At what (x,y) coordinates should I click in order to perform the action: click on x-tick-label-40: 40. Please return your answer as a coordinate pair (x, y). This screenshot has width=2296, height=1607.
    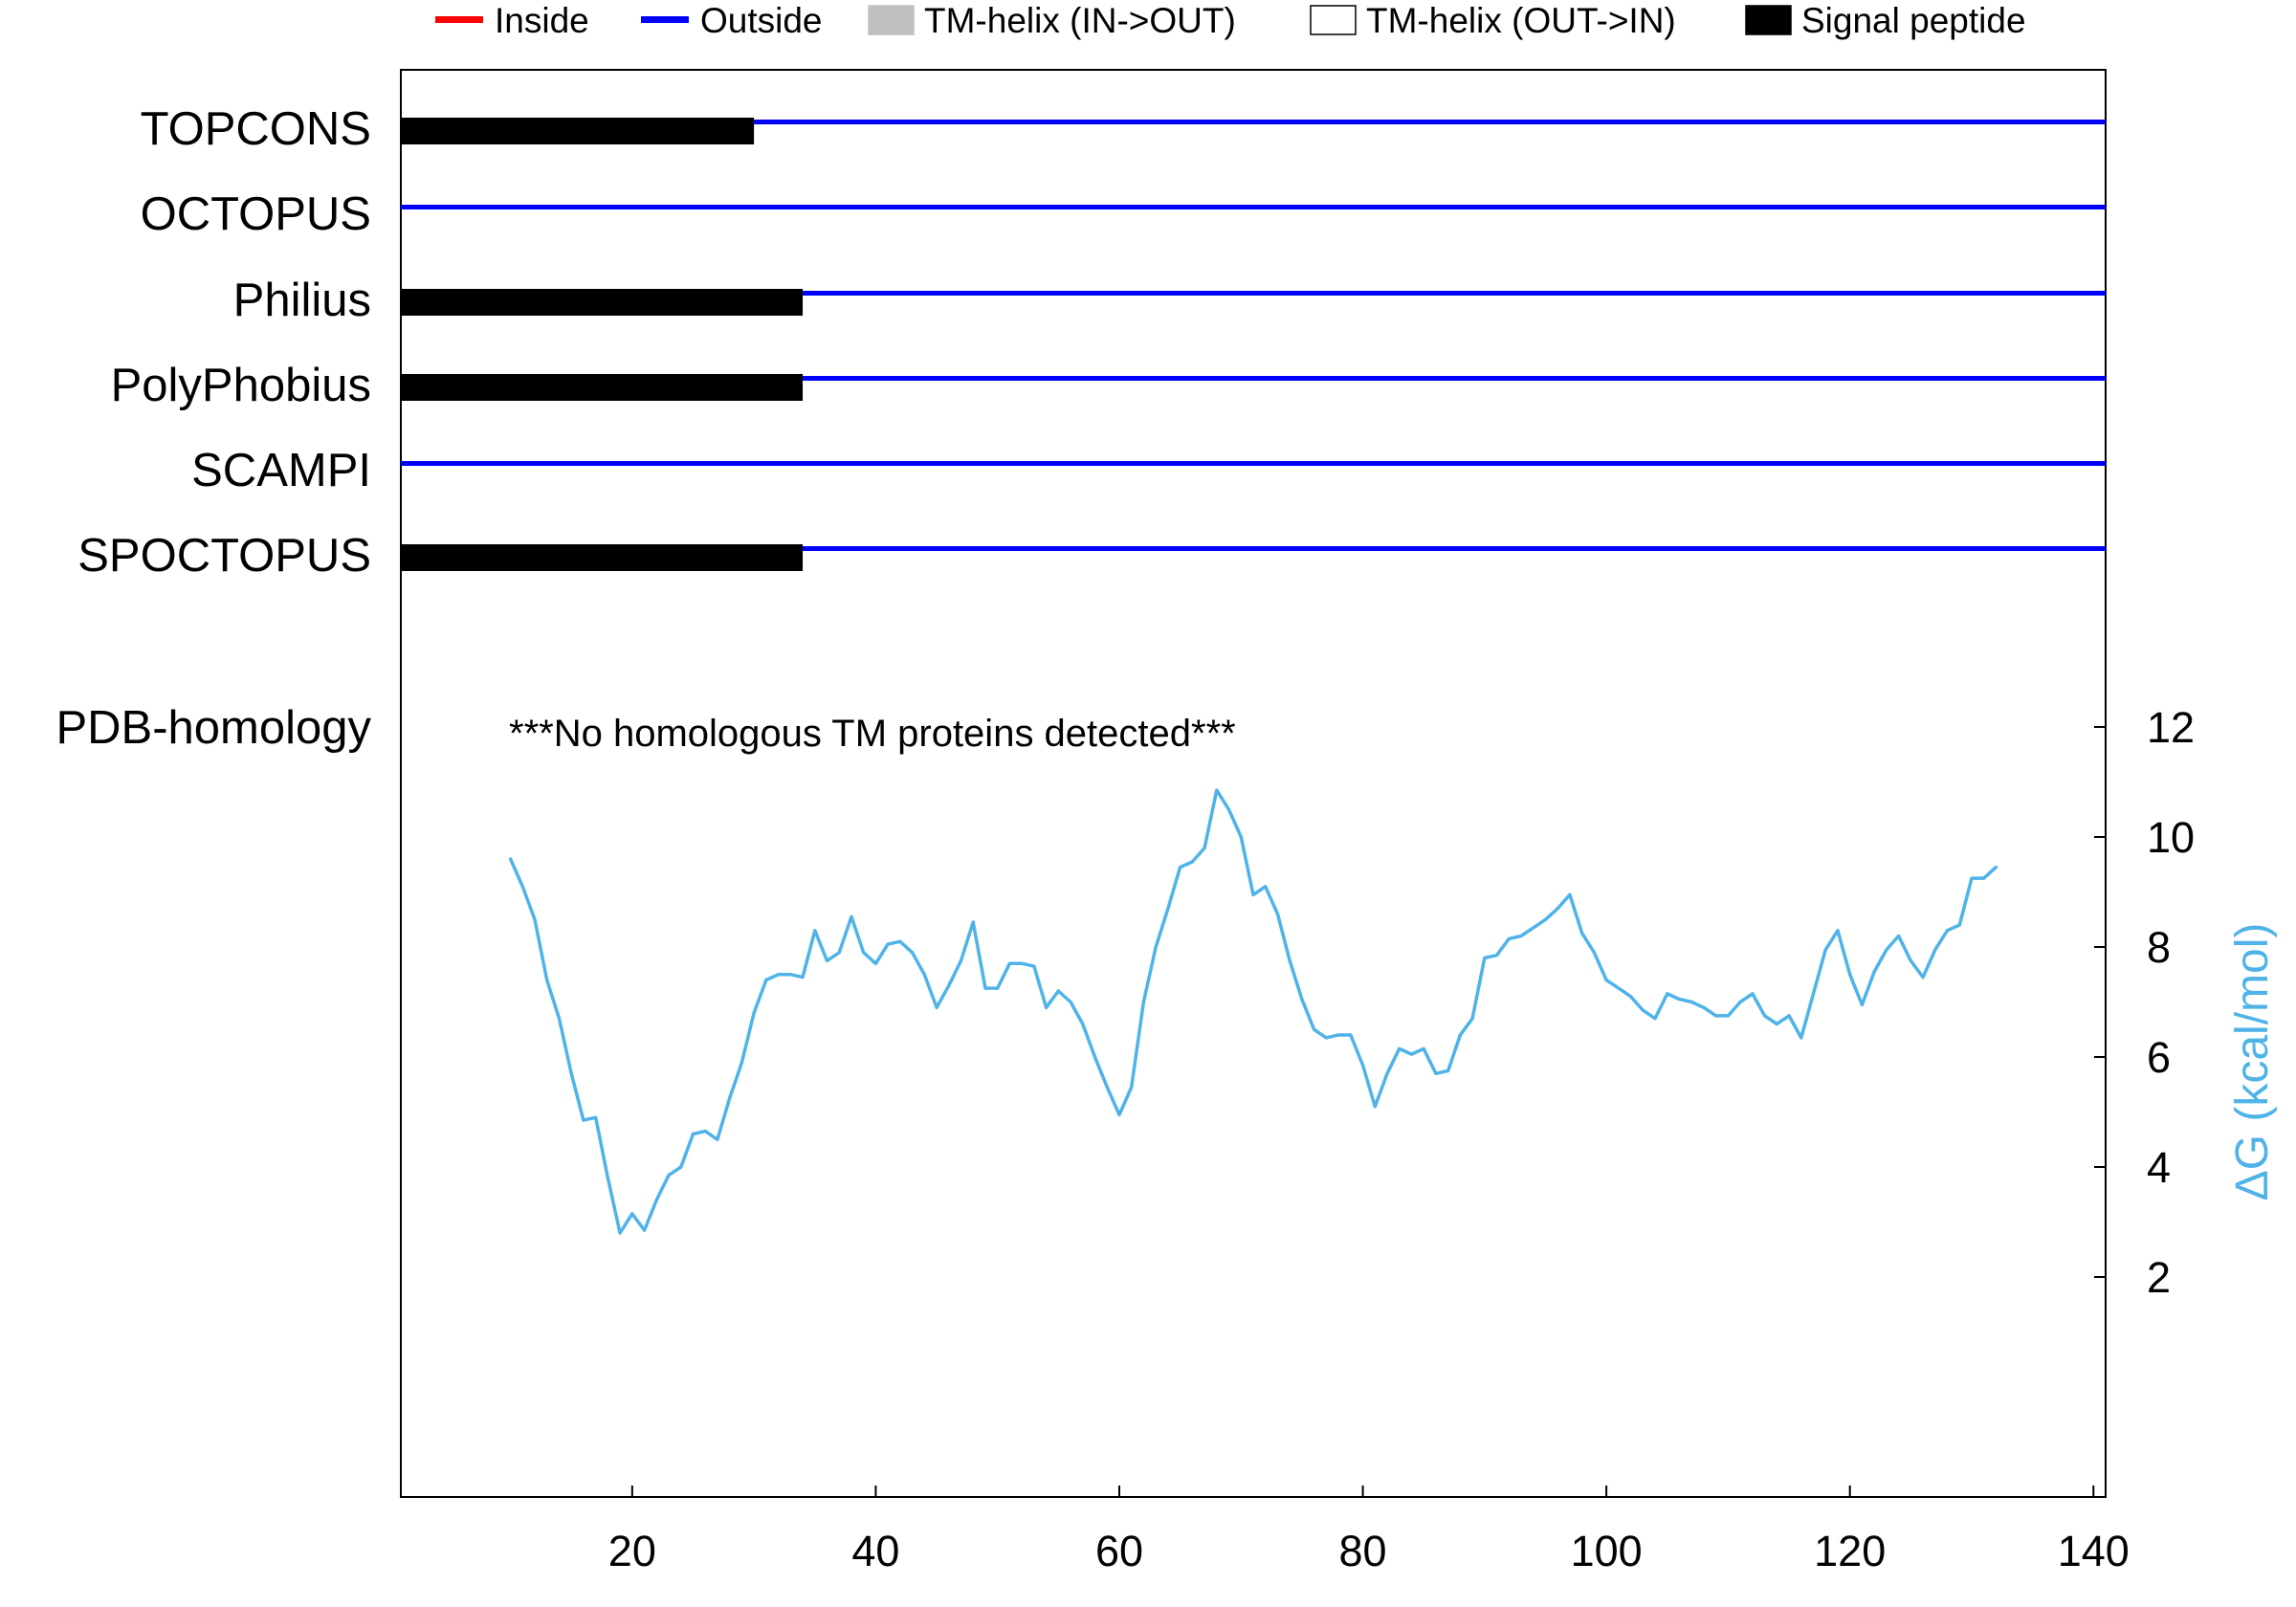
    Looking at the image, I should click on (875, 1551).